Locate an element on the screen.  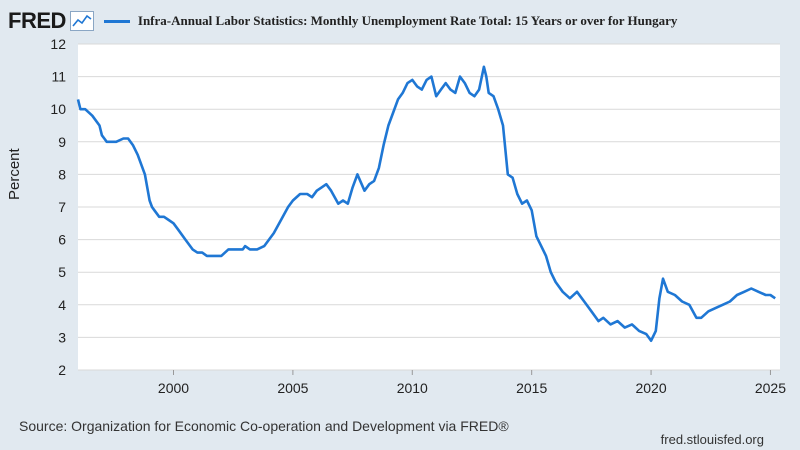
y-tick-label: 12 is located at coordinates (58, 44).